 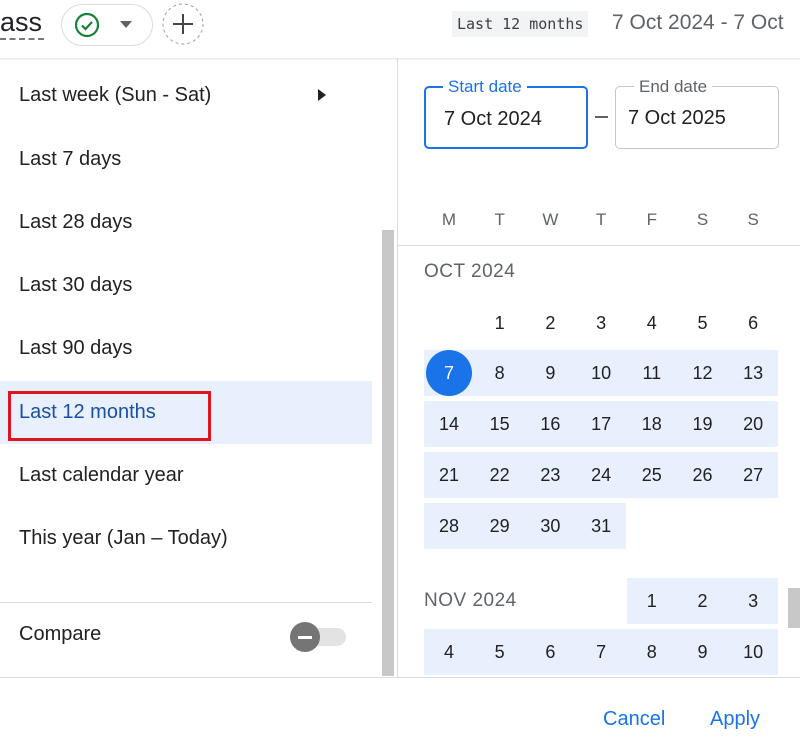 What do you see at coordinates (651, 424) in the screenshot?
I see `day-cell: 18` at bounding box center [651, 424].